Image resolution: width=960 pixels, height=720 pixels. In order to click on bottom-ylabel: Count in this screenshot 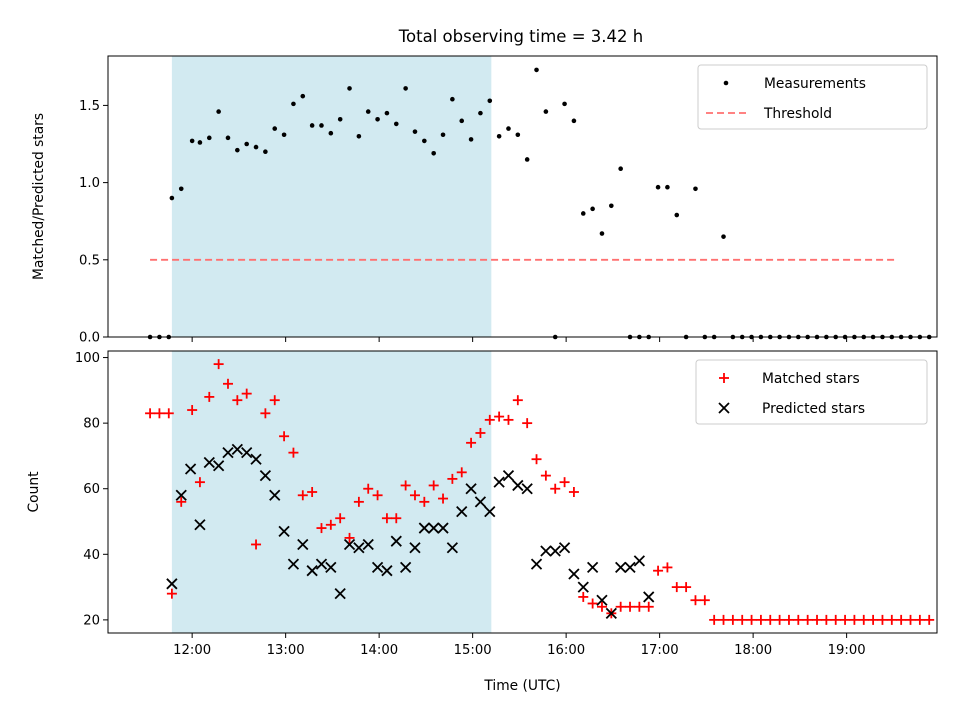, I will do `click(34, 492)`.